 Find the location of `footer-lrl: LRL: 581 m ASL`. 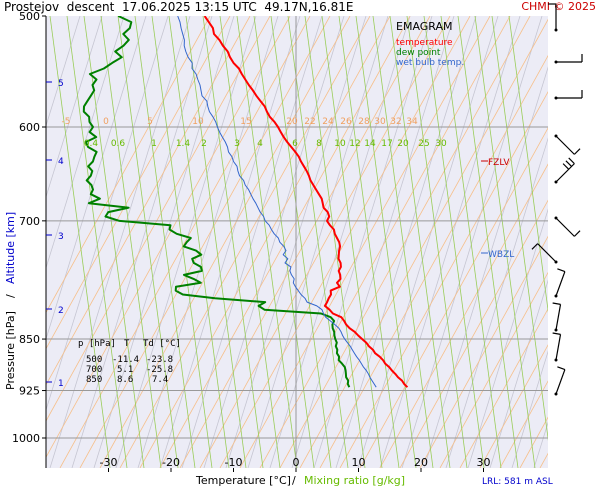

footer-lrl: LRL: 581 m ASL is located at coordinates (517, 482).